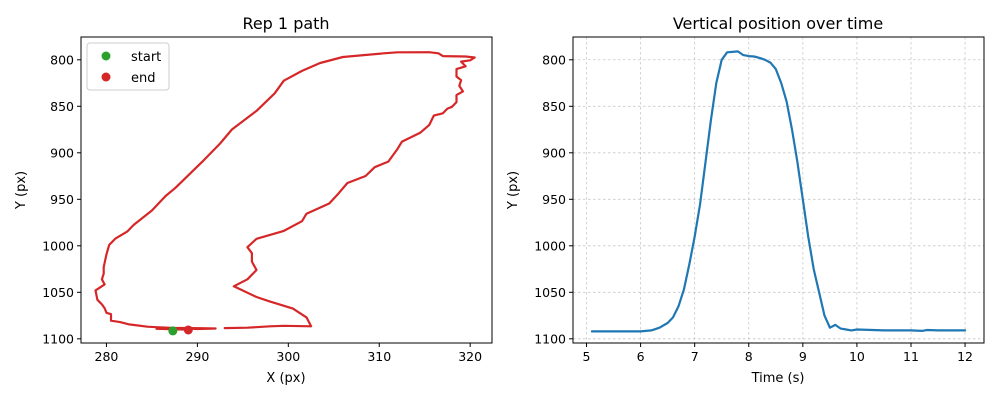 This screenshot has width=1000, height=400. Describe the element at coordinates (470, 356) in the screenshot. I see `x-tick-label: 320` at that location.